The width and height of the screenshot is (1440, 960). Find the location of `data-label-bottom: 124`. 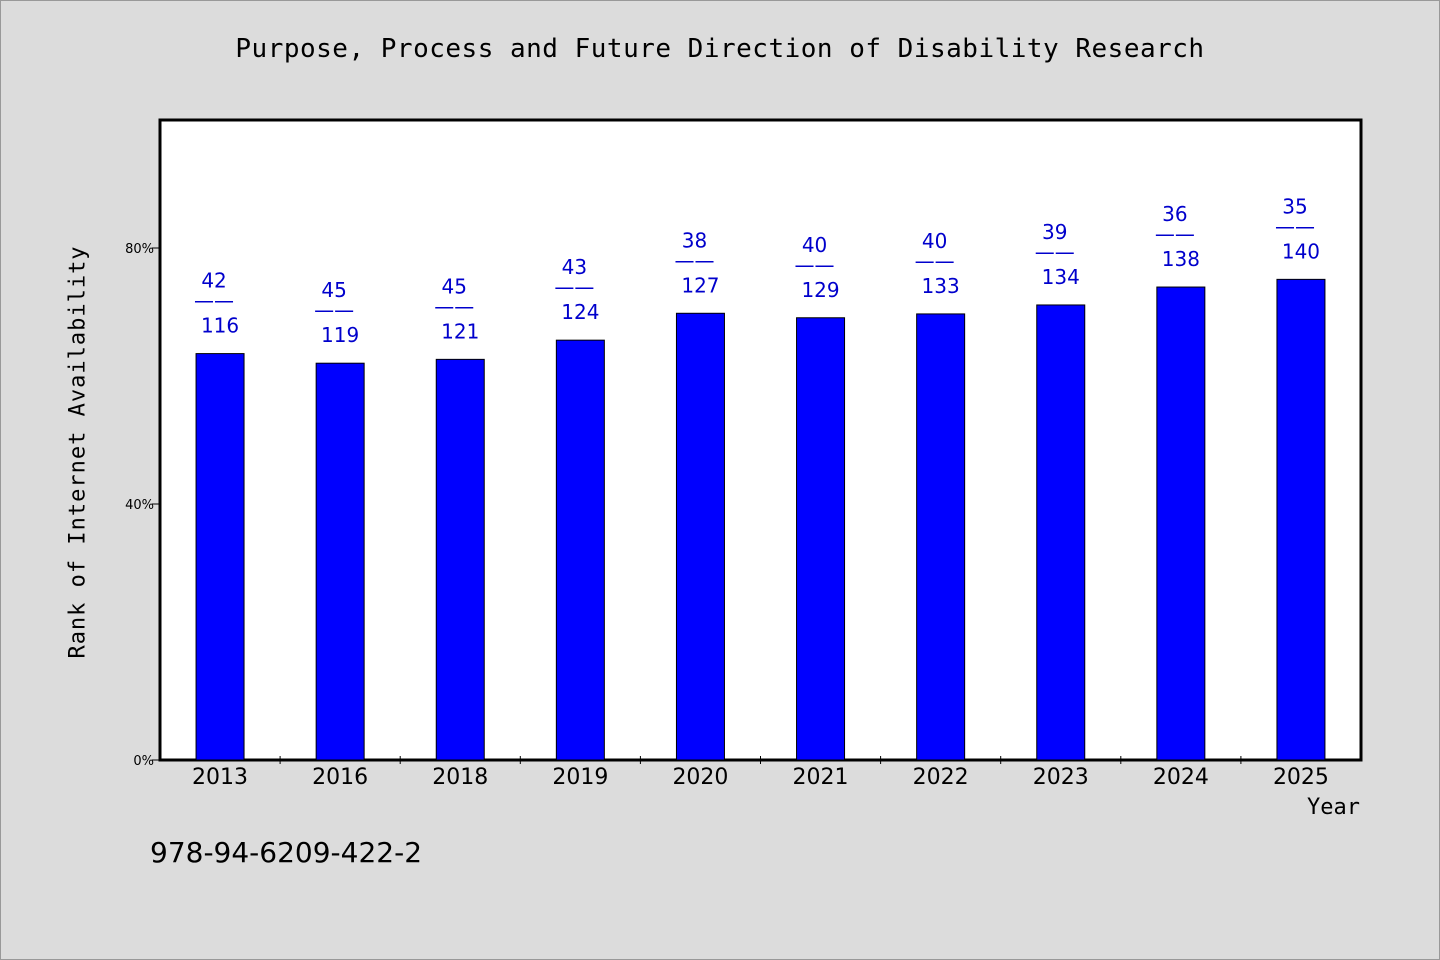

data-label-bottom: 124 is located at coordinates (580, 312).